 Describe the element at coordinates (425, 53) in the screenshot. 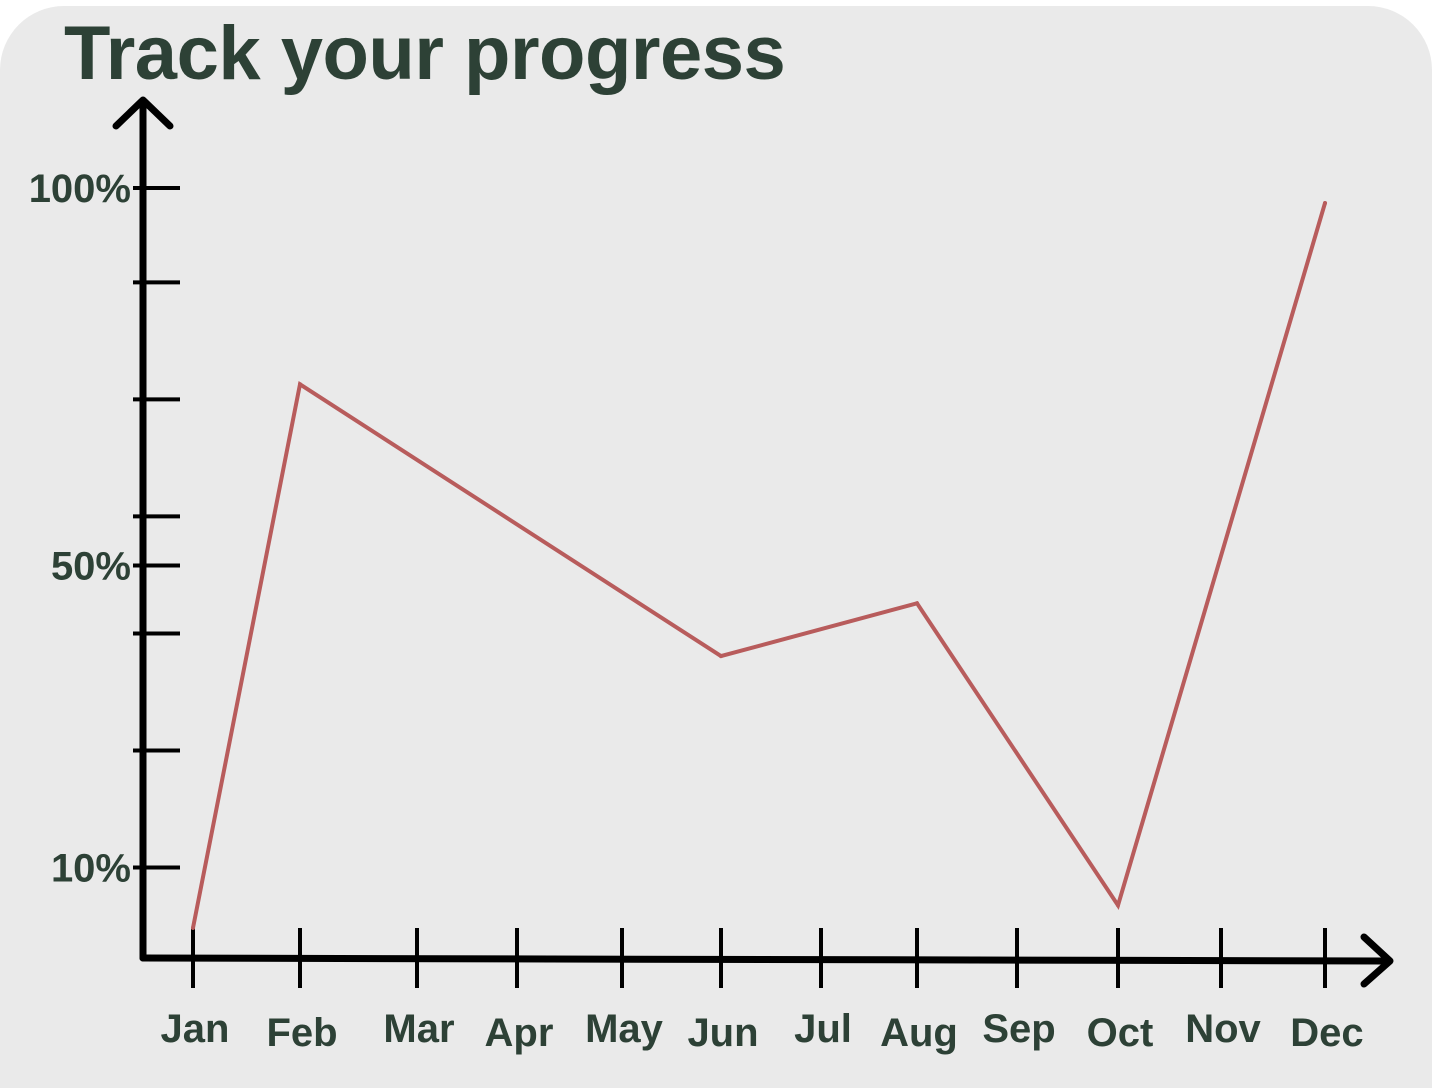

I see `chart-title: Track your progress` at that location.